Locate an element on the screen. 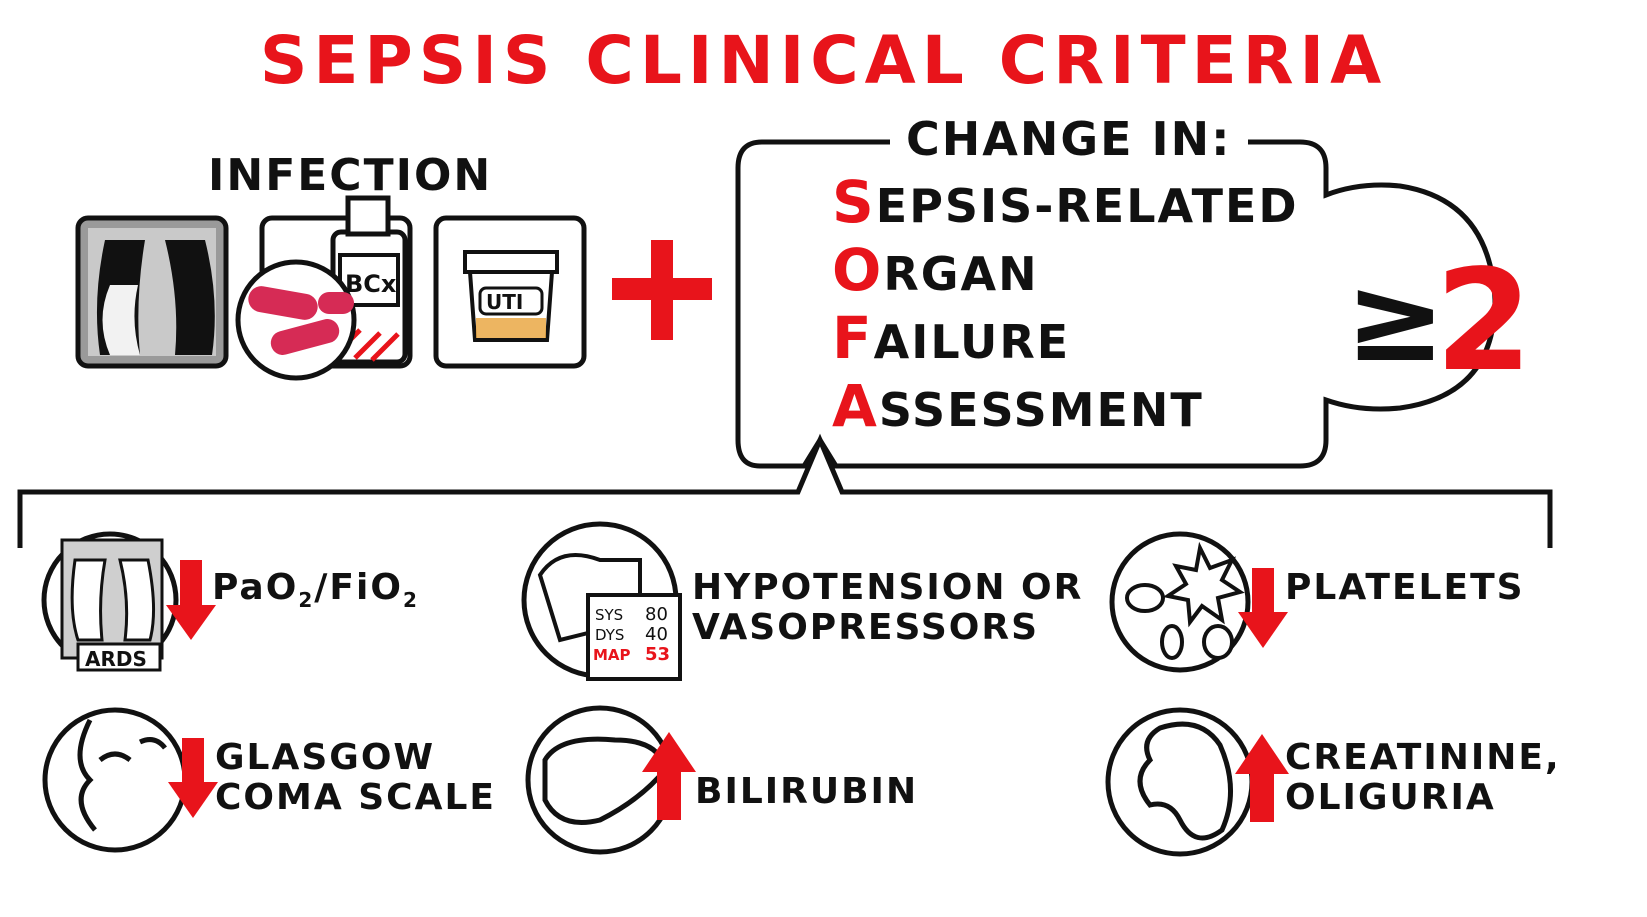 The height and width of the screenshot is (917, 1647). criteria-bracket is located at coordinates (785, 490).